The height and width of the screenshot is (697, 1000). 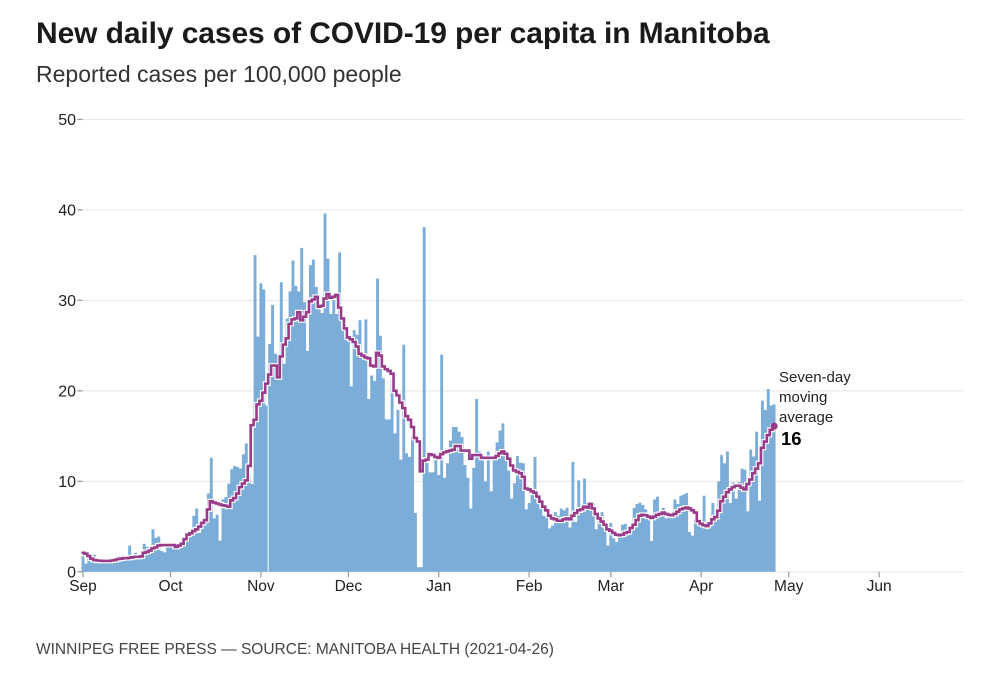 What do you see at coordinates (815, 377) in the screenshot?
I see `svg-text: Seven-day` at bounding box center [815, 377].